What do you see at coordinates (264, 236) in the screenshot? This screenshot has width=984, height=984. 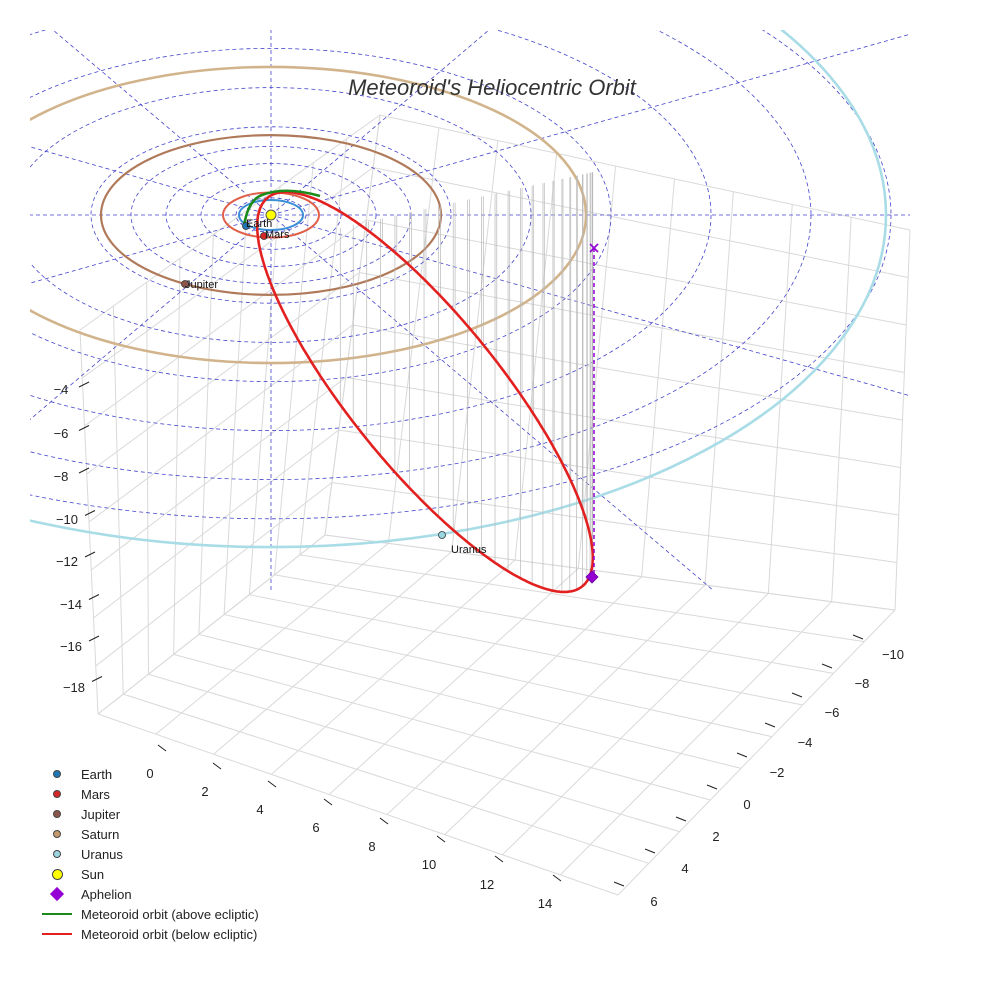 I see `planet-mars-marker` at bounding box center [264, 236].